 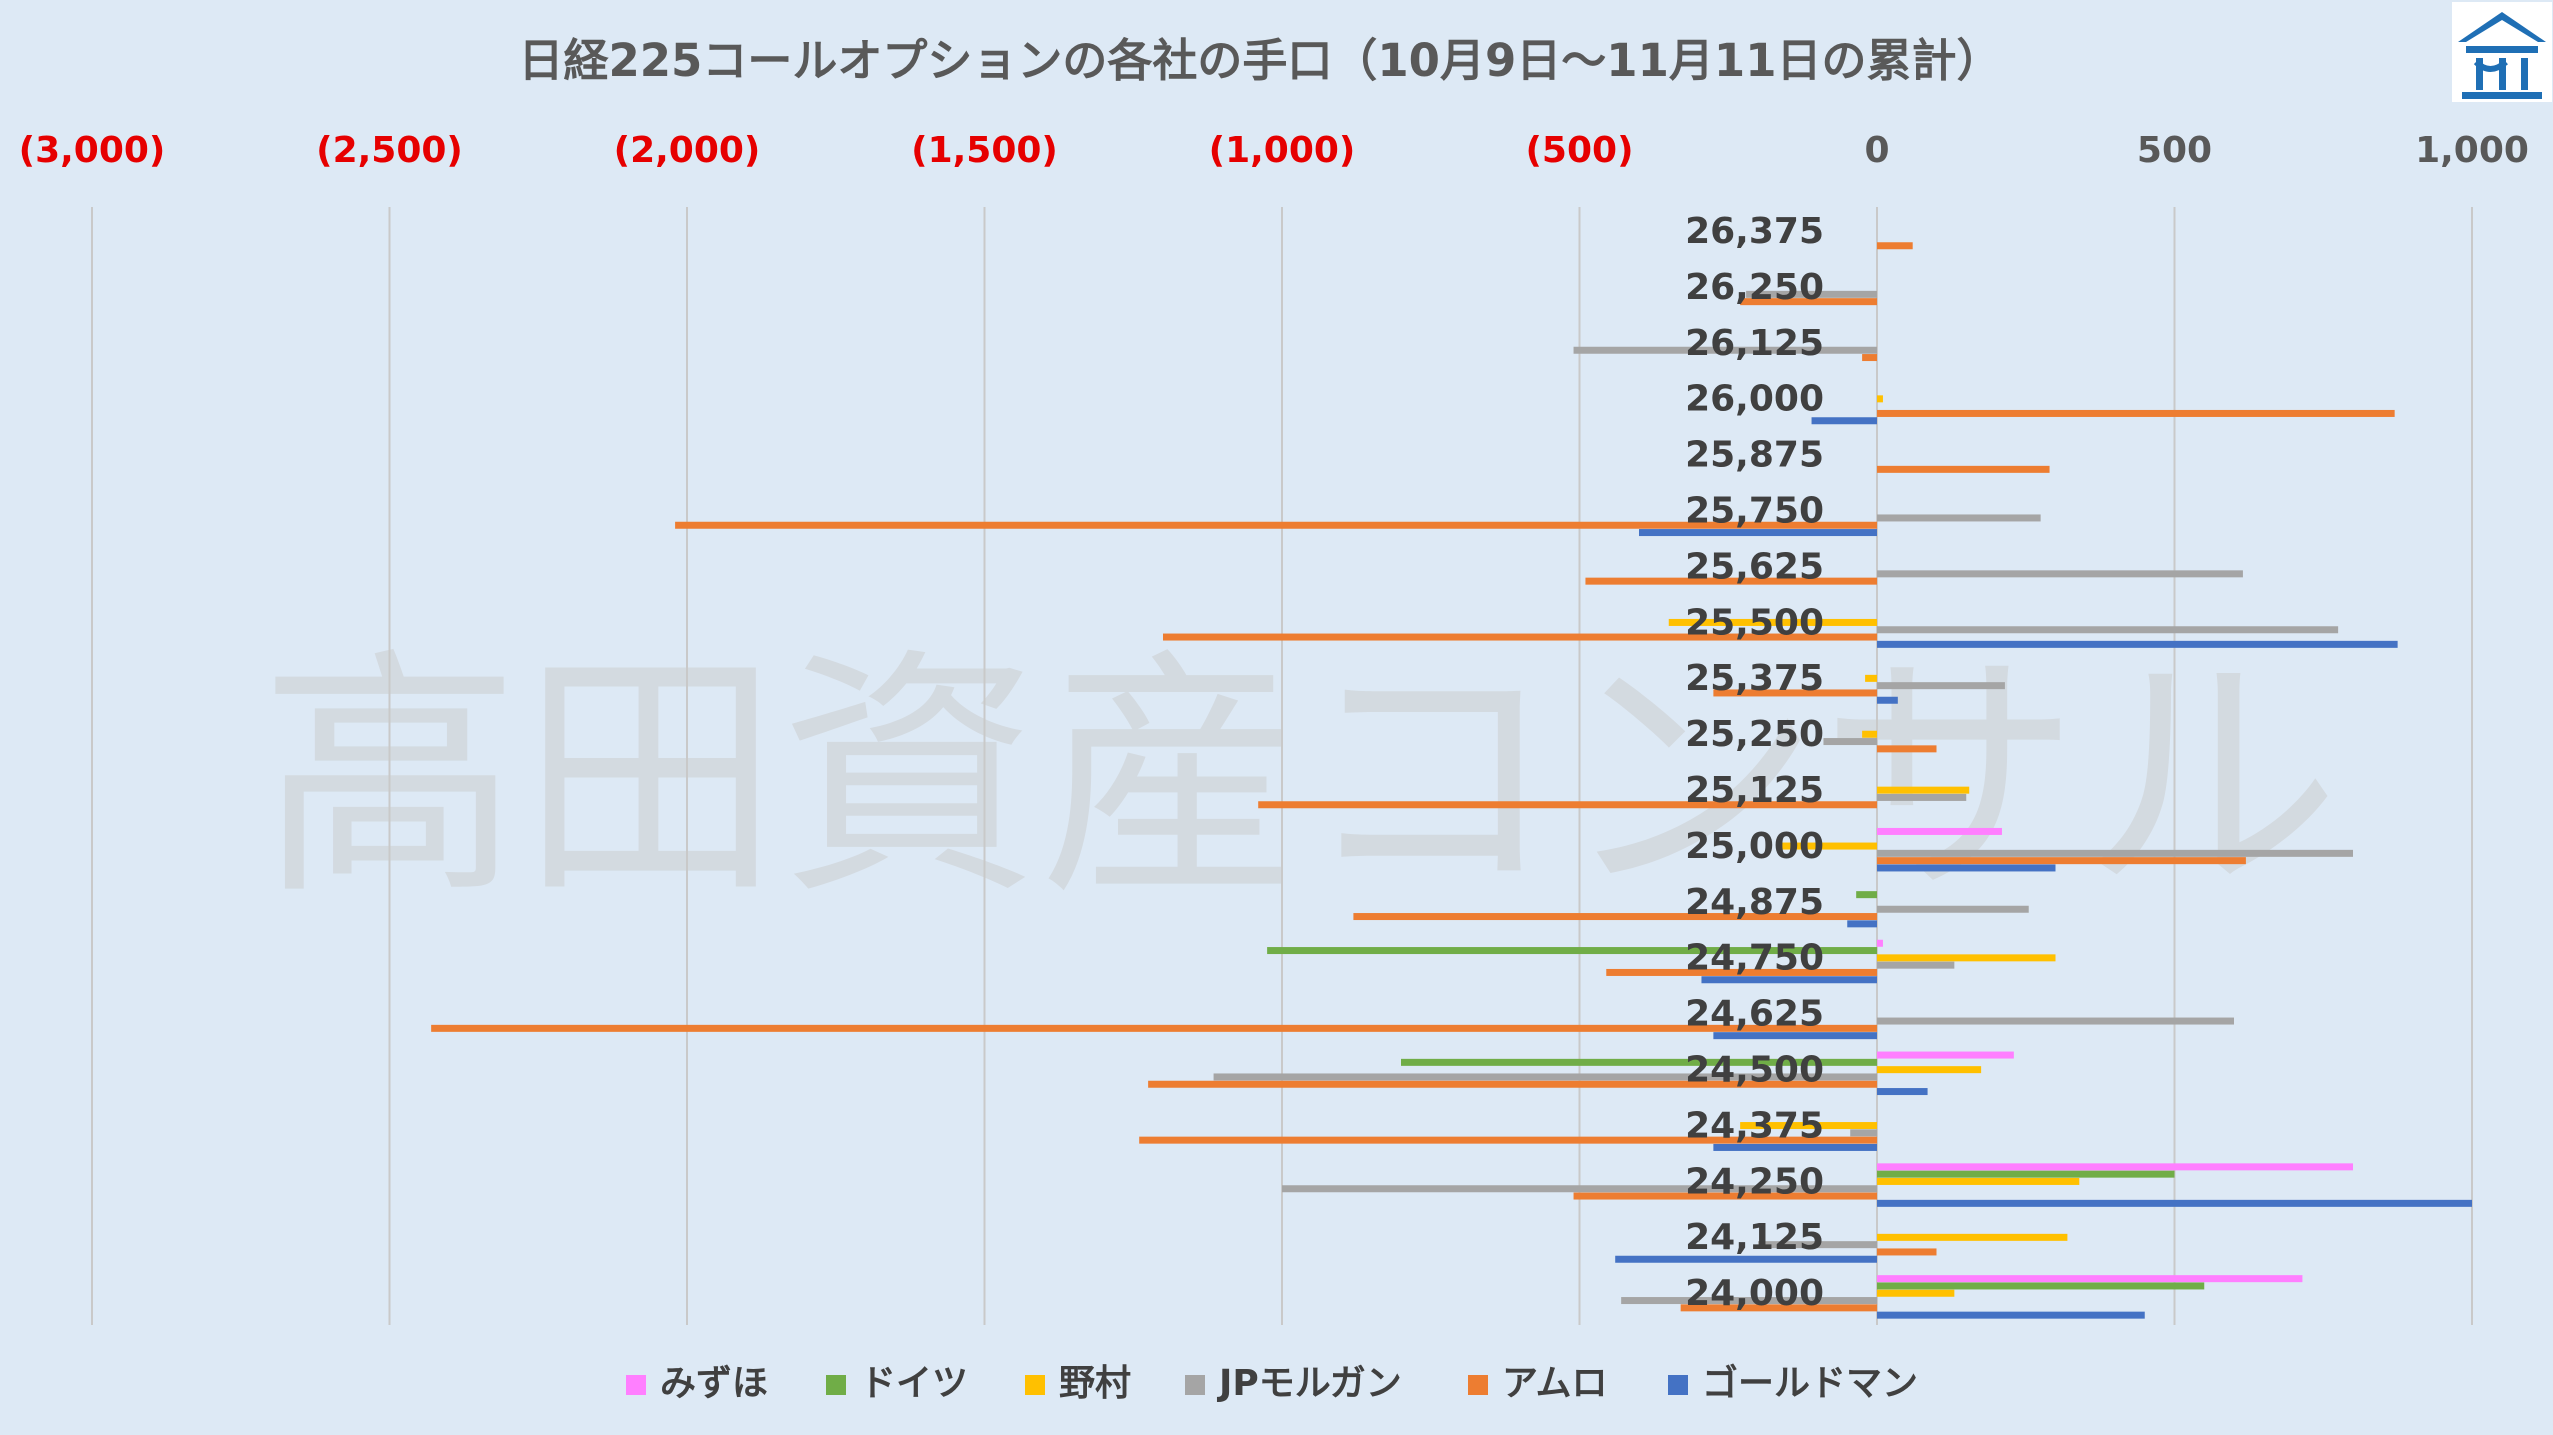 What do you see at coordinates (1754, 231) in the screenshot?
I see `category-label: 26,375` at bounding box center [1754, 231].